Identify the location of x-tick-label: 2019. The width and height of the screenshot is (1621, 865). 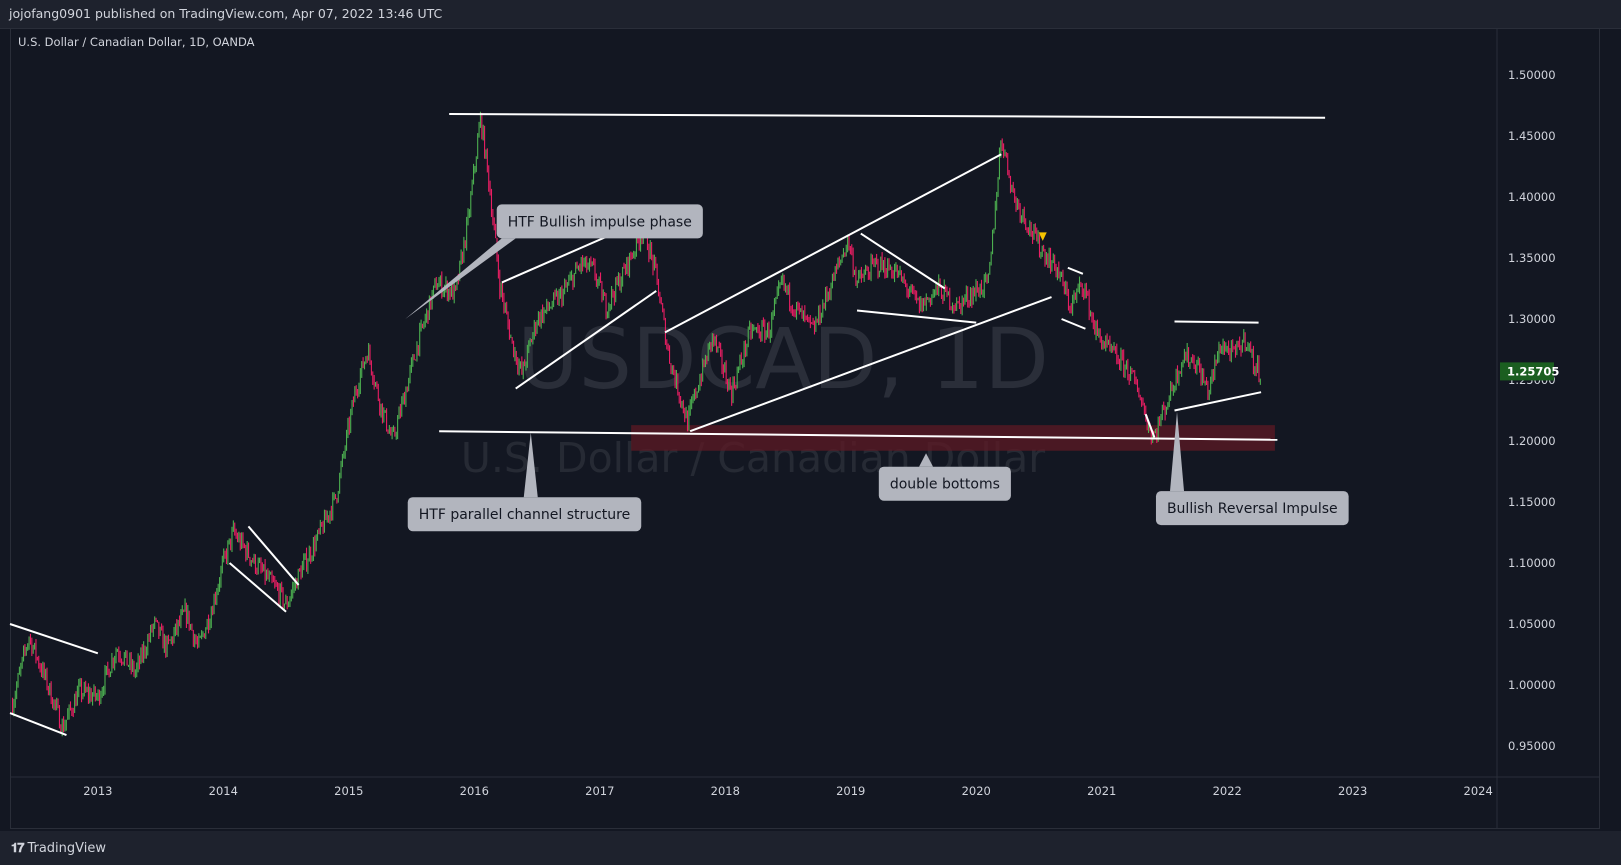
(850, 791).